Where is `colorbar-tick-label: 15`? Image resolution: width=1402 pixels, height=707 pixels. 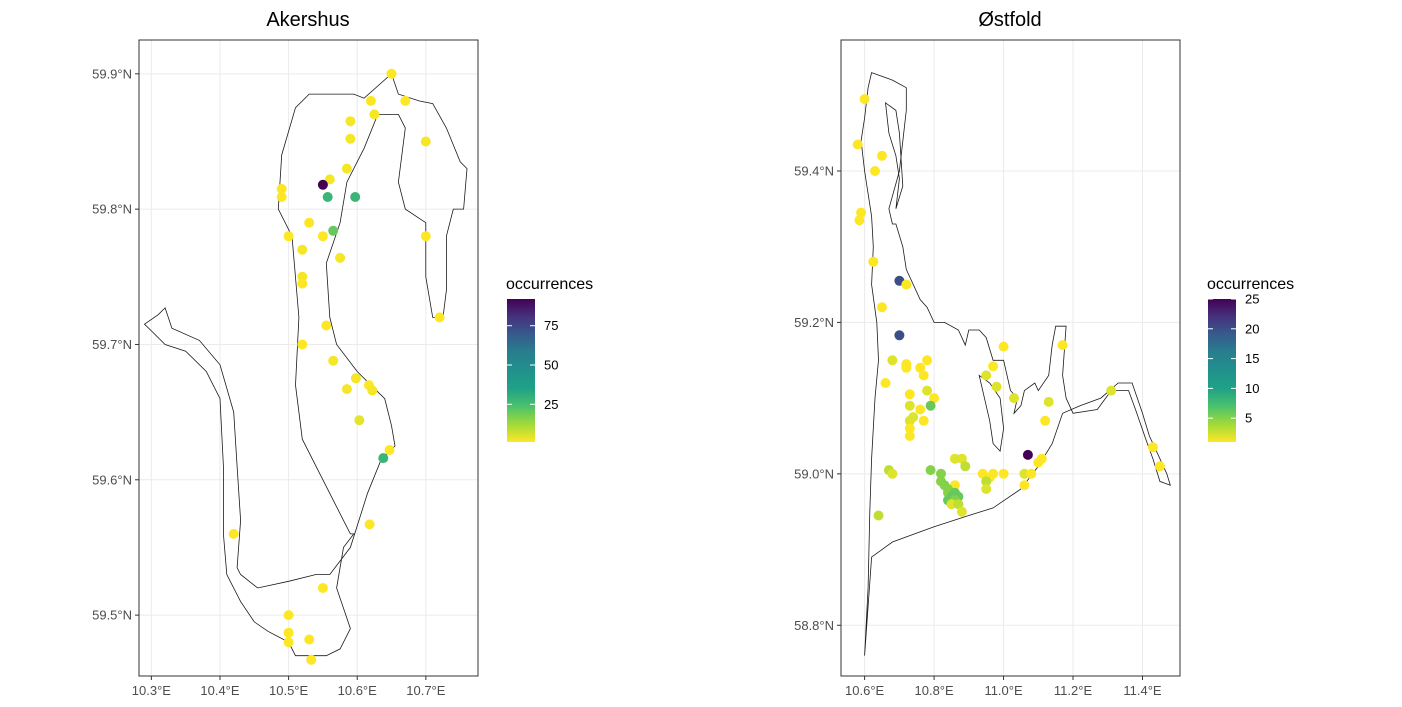 colorbar-tick-label: 15 is located at coordinates (1252, 358).